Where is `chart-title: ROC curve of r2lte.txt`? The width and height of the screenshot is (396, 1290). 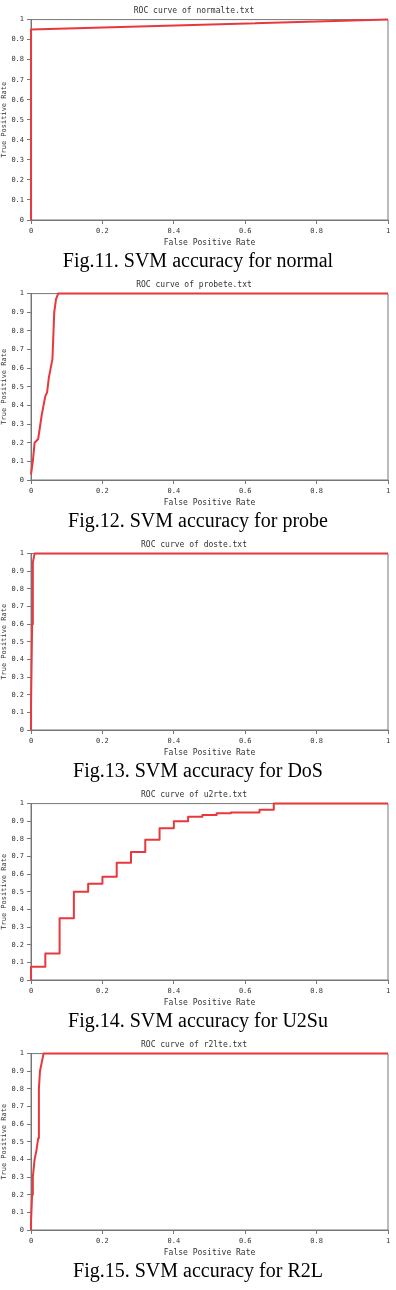 chart-title: ROC curve of r2lte.txt is located at coordinates (194, 1044).